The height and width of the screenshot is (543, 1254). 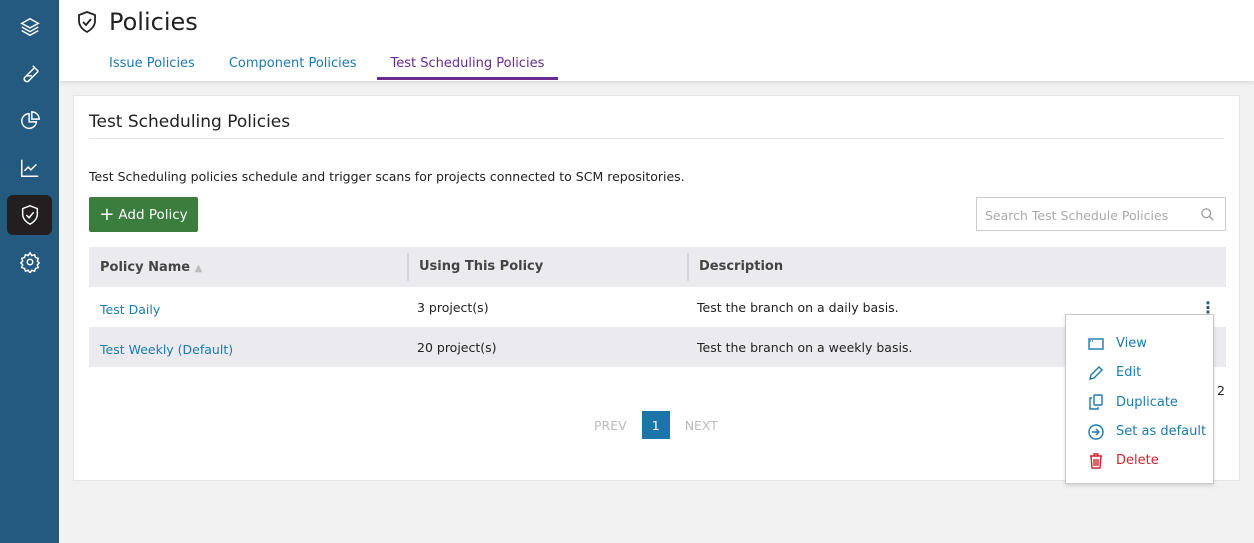 What do you see at coordinates (1208, 307) in the screenshot?
I see `more-actions-icon: ⋮` at bounding box center [1208, 307].